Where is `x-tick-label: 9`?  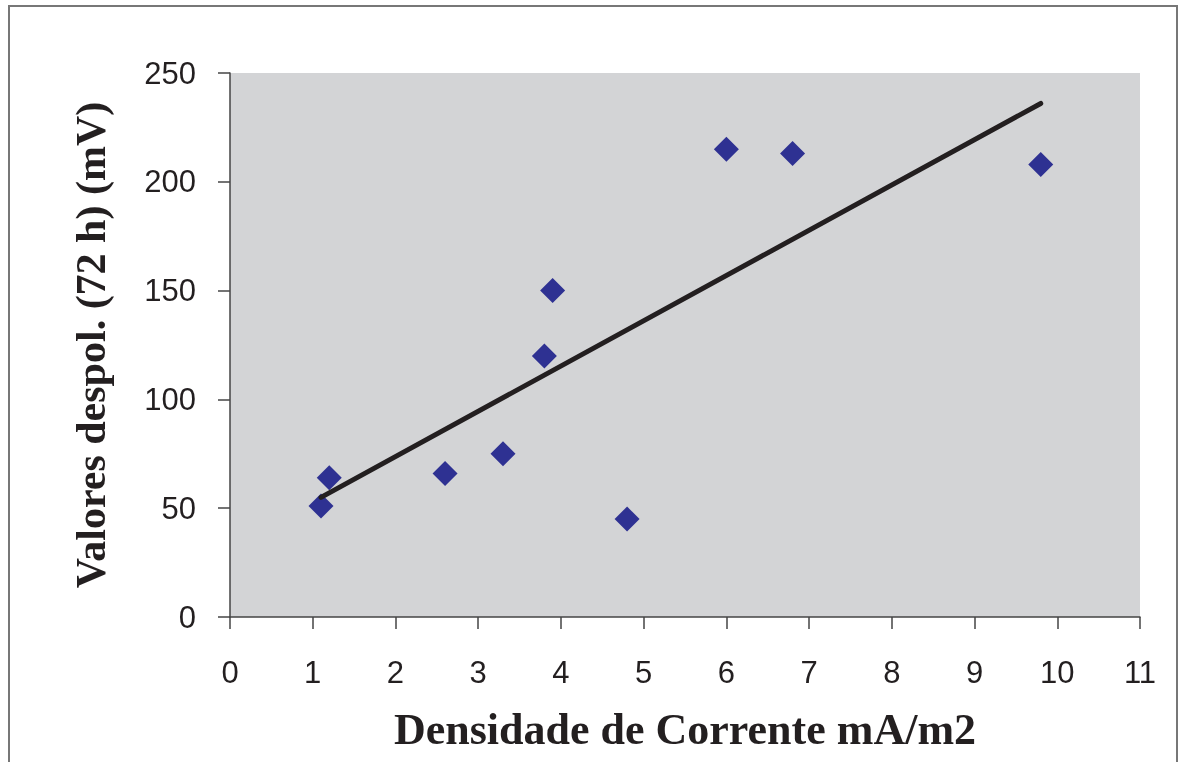
x-tick-label: 9 is located at coordinates (974, 672).